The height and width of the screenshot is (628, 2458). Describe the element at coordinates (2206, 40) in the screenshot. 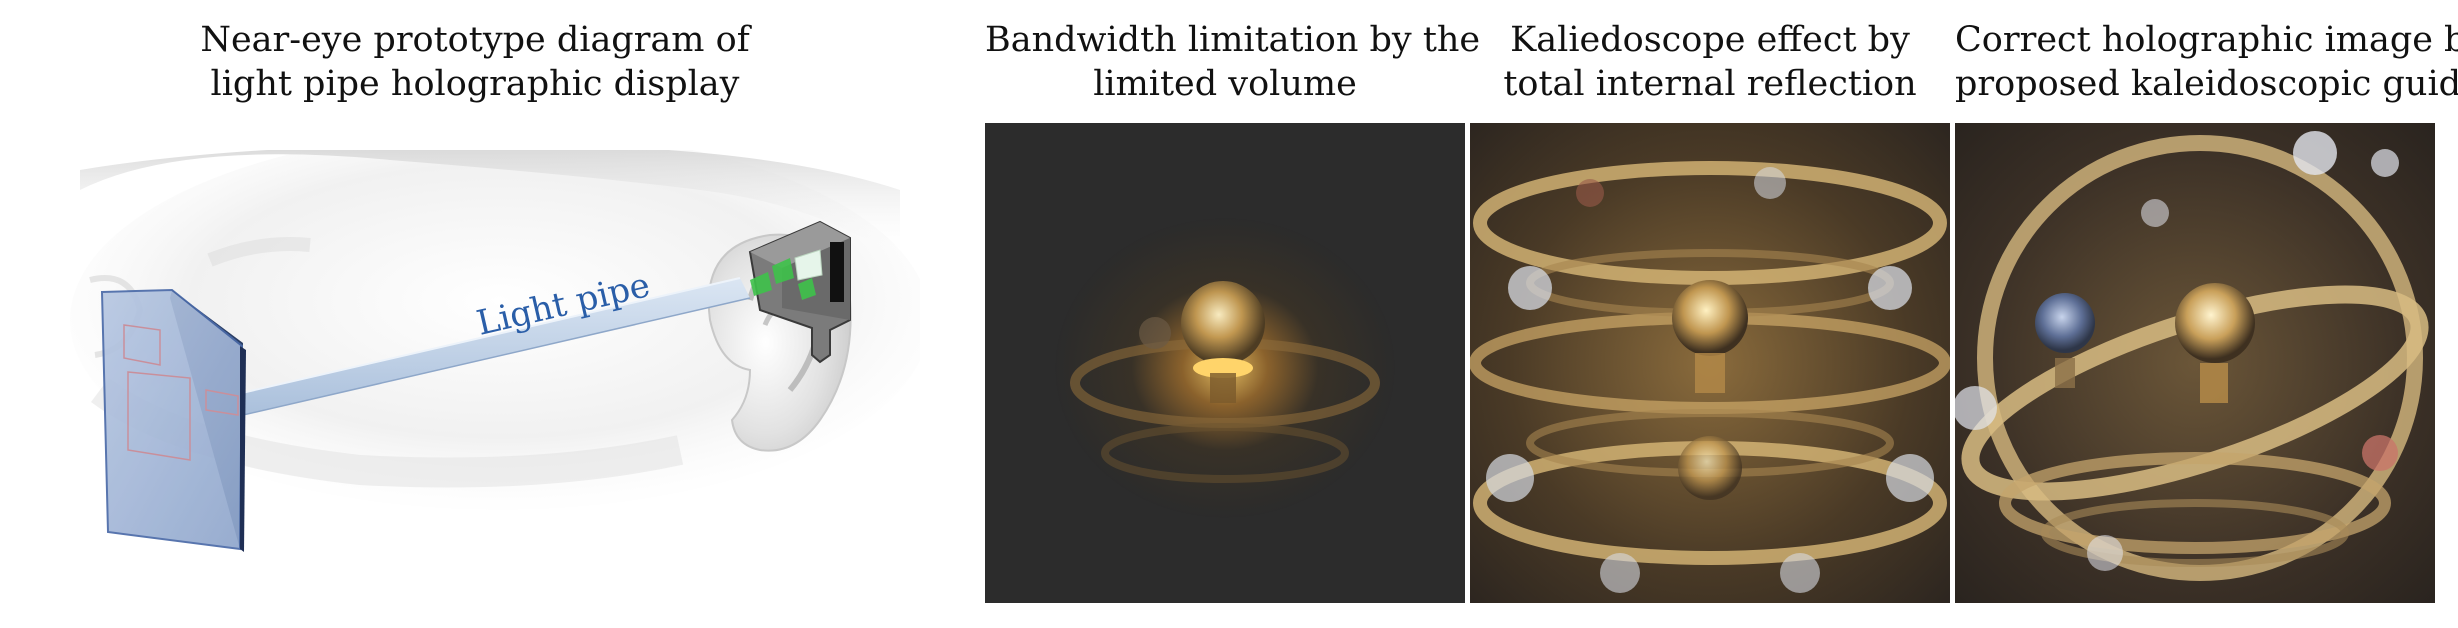

I see `panel-3-caption-line1: Correct holographic image by` at that location.